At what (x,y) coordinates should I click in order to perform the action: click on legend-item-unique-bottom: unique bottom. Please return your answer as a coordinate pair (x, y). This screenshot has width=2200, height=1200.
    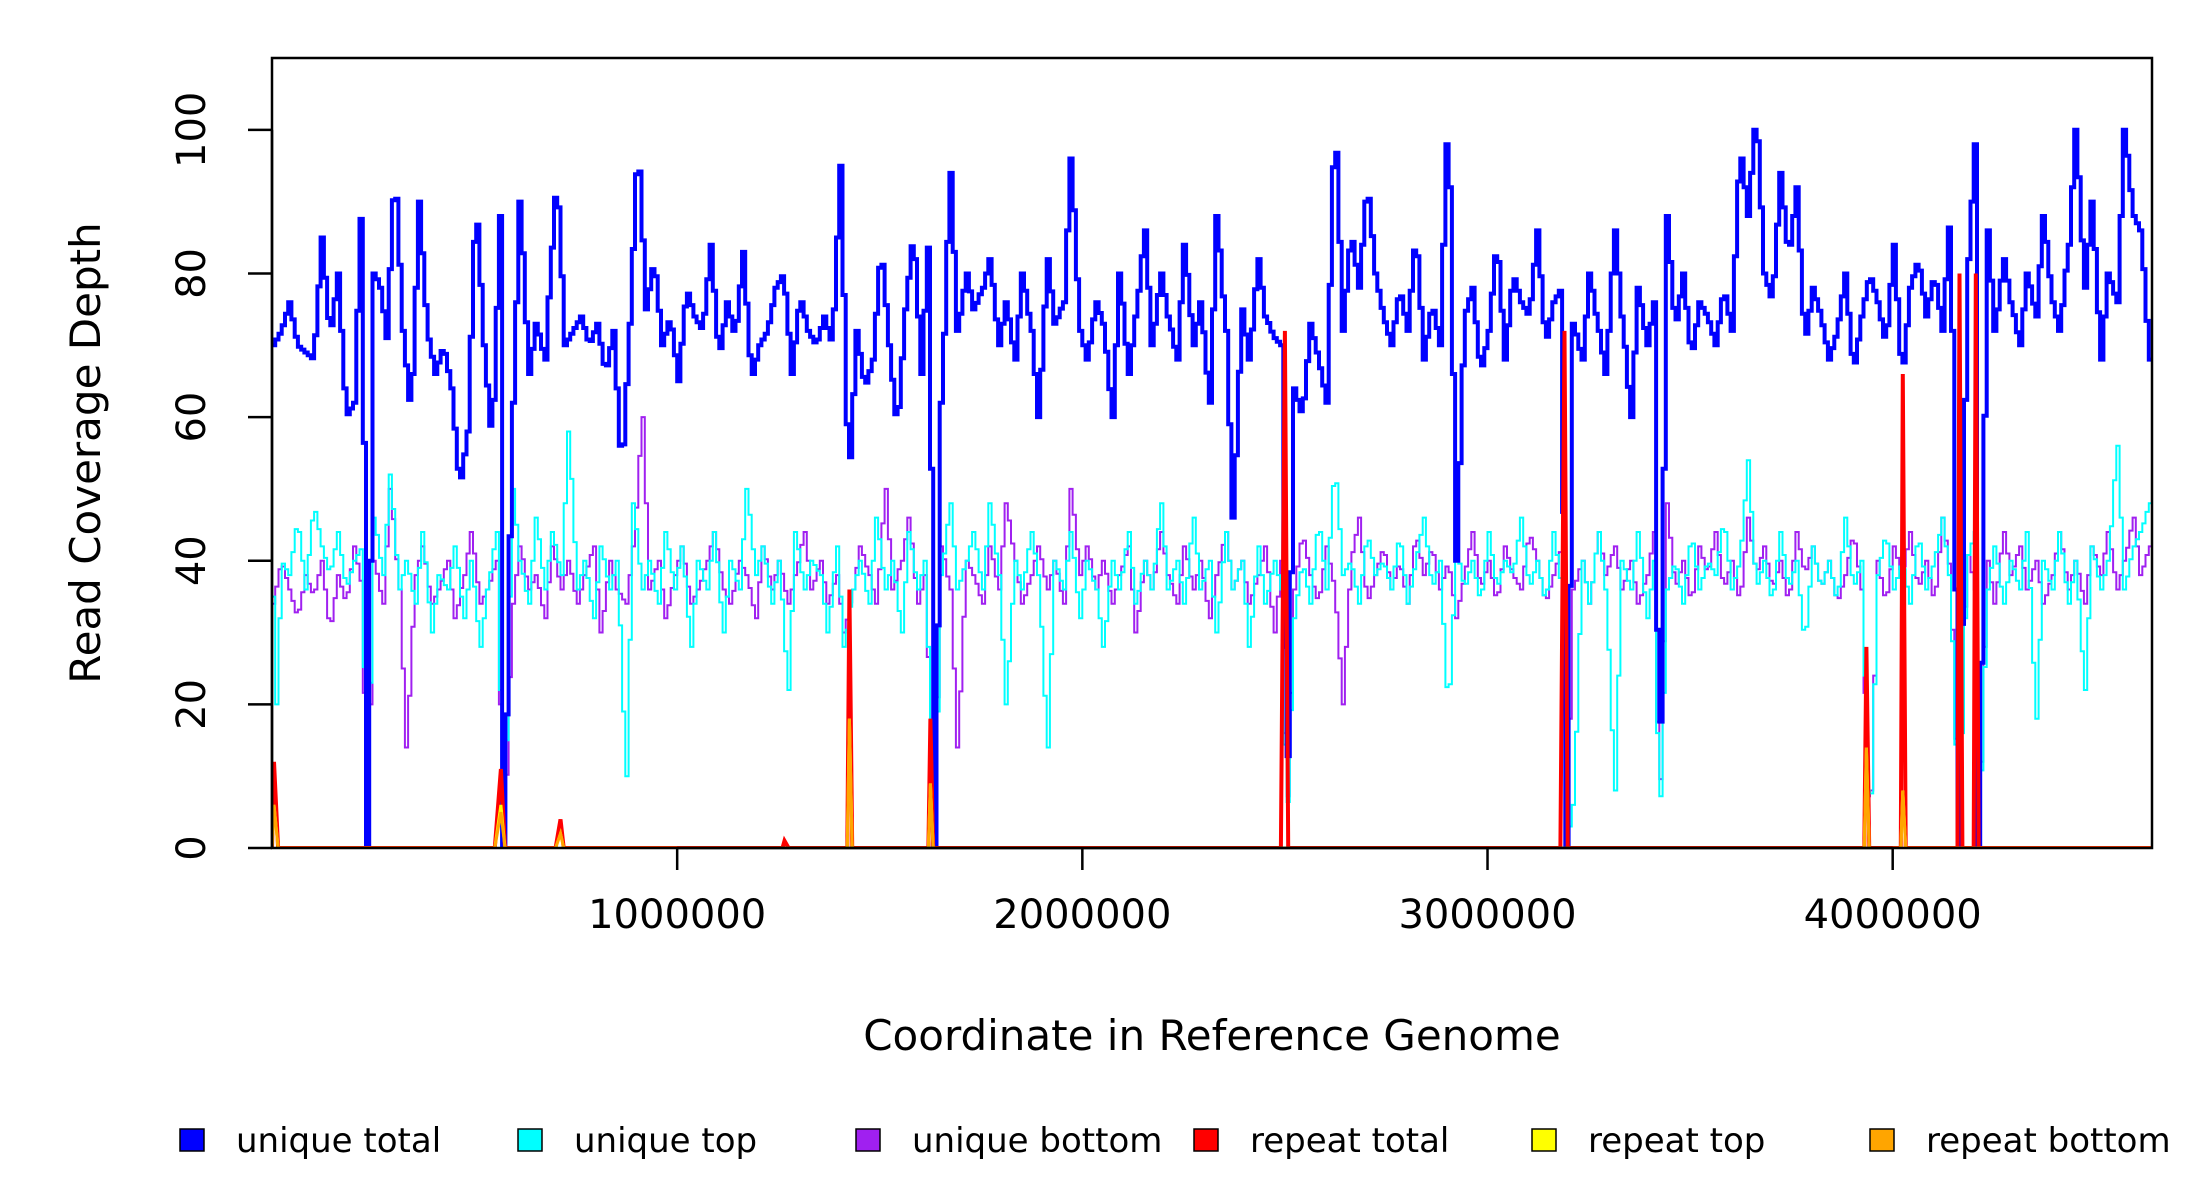
    Looking at the image, I should click on (1008, 1141).